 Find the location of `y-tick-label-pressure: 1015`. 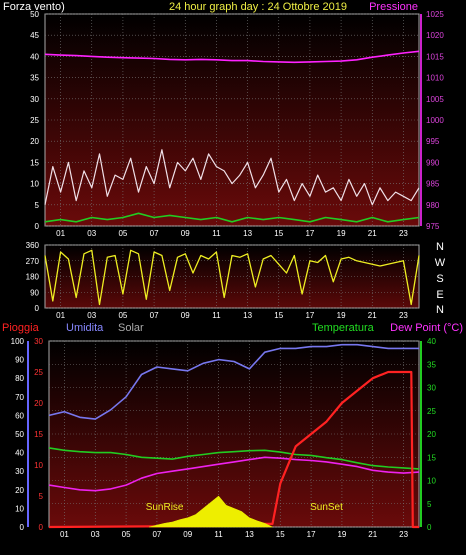

y-tick-label-pressure: 1015 is located at coordinates (435, 56).